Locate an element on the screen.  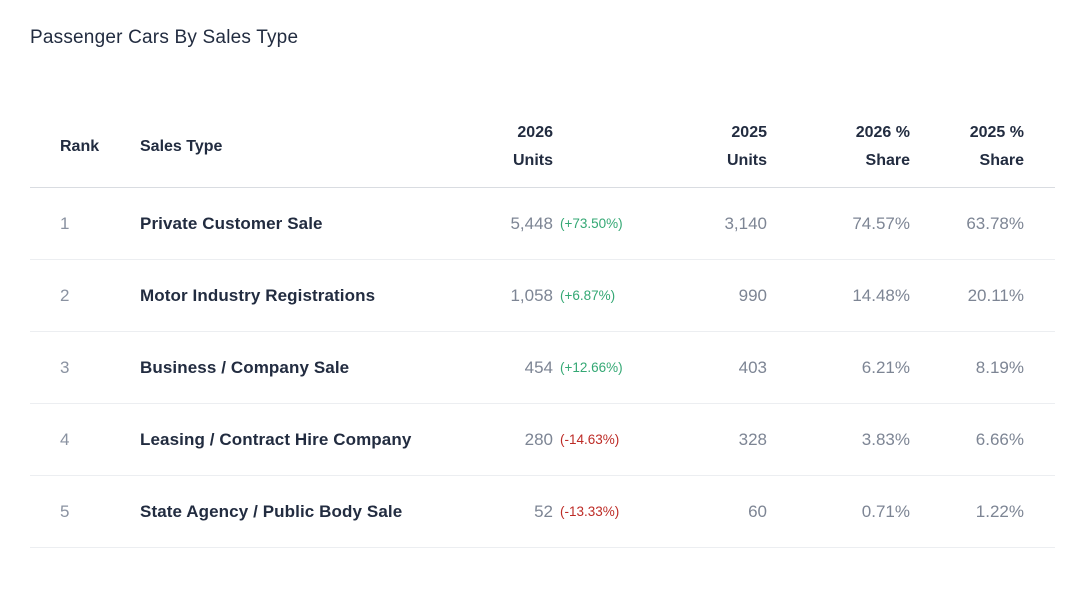
col-header-2026-share-line2: Share is located at coordinates (887, 160).